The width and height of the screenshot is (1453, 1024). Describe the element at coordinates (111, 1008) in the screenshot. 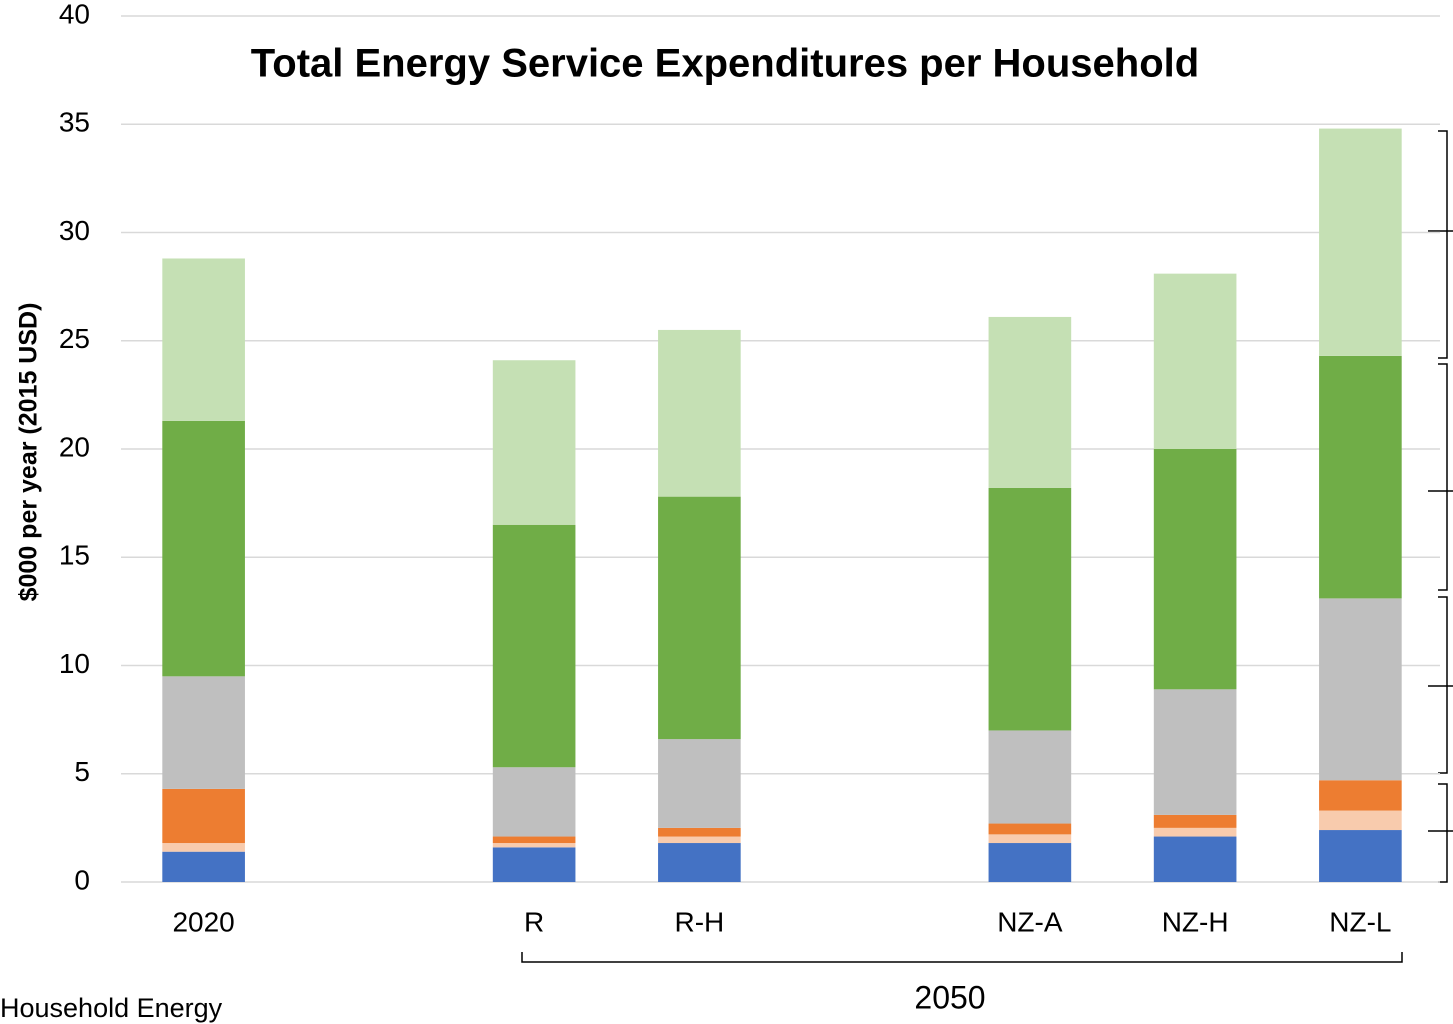

I see `footnote: Household Energy` at that location.